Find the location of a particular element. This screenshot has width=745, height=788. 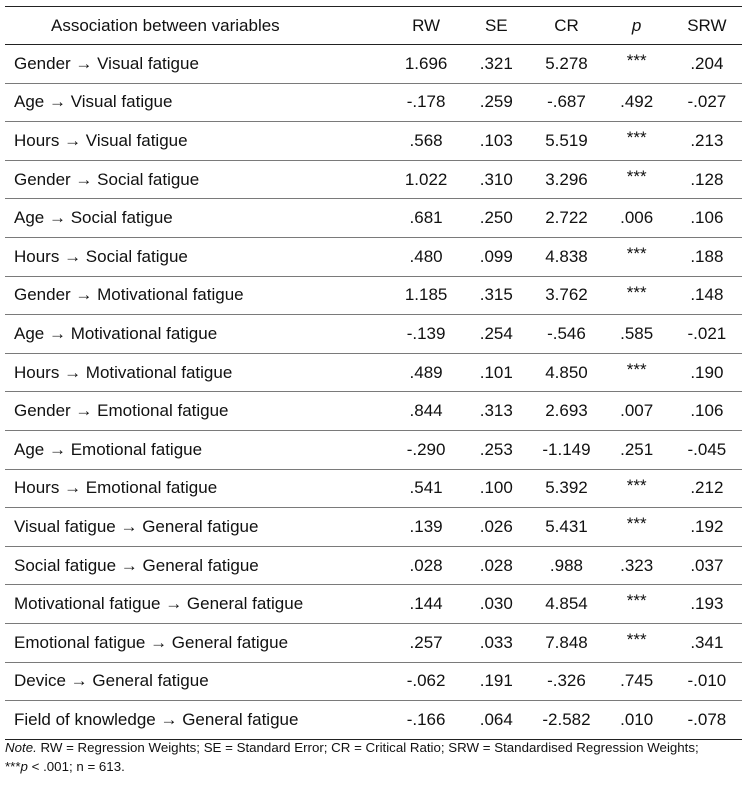

cell-rw: .257 is located at coordinates (426, 643).